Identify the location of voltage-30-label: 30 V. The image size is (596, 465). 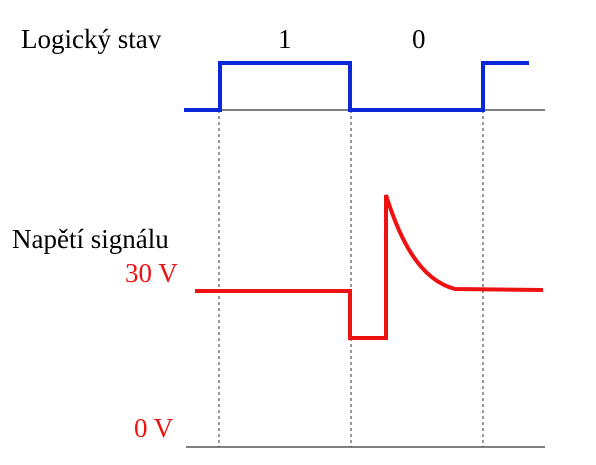
(151, 273).